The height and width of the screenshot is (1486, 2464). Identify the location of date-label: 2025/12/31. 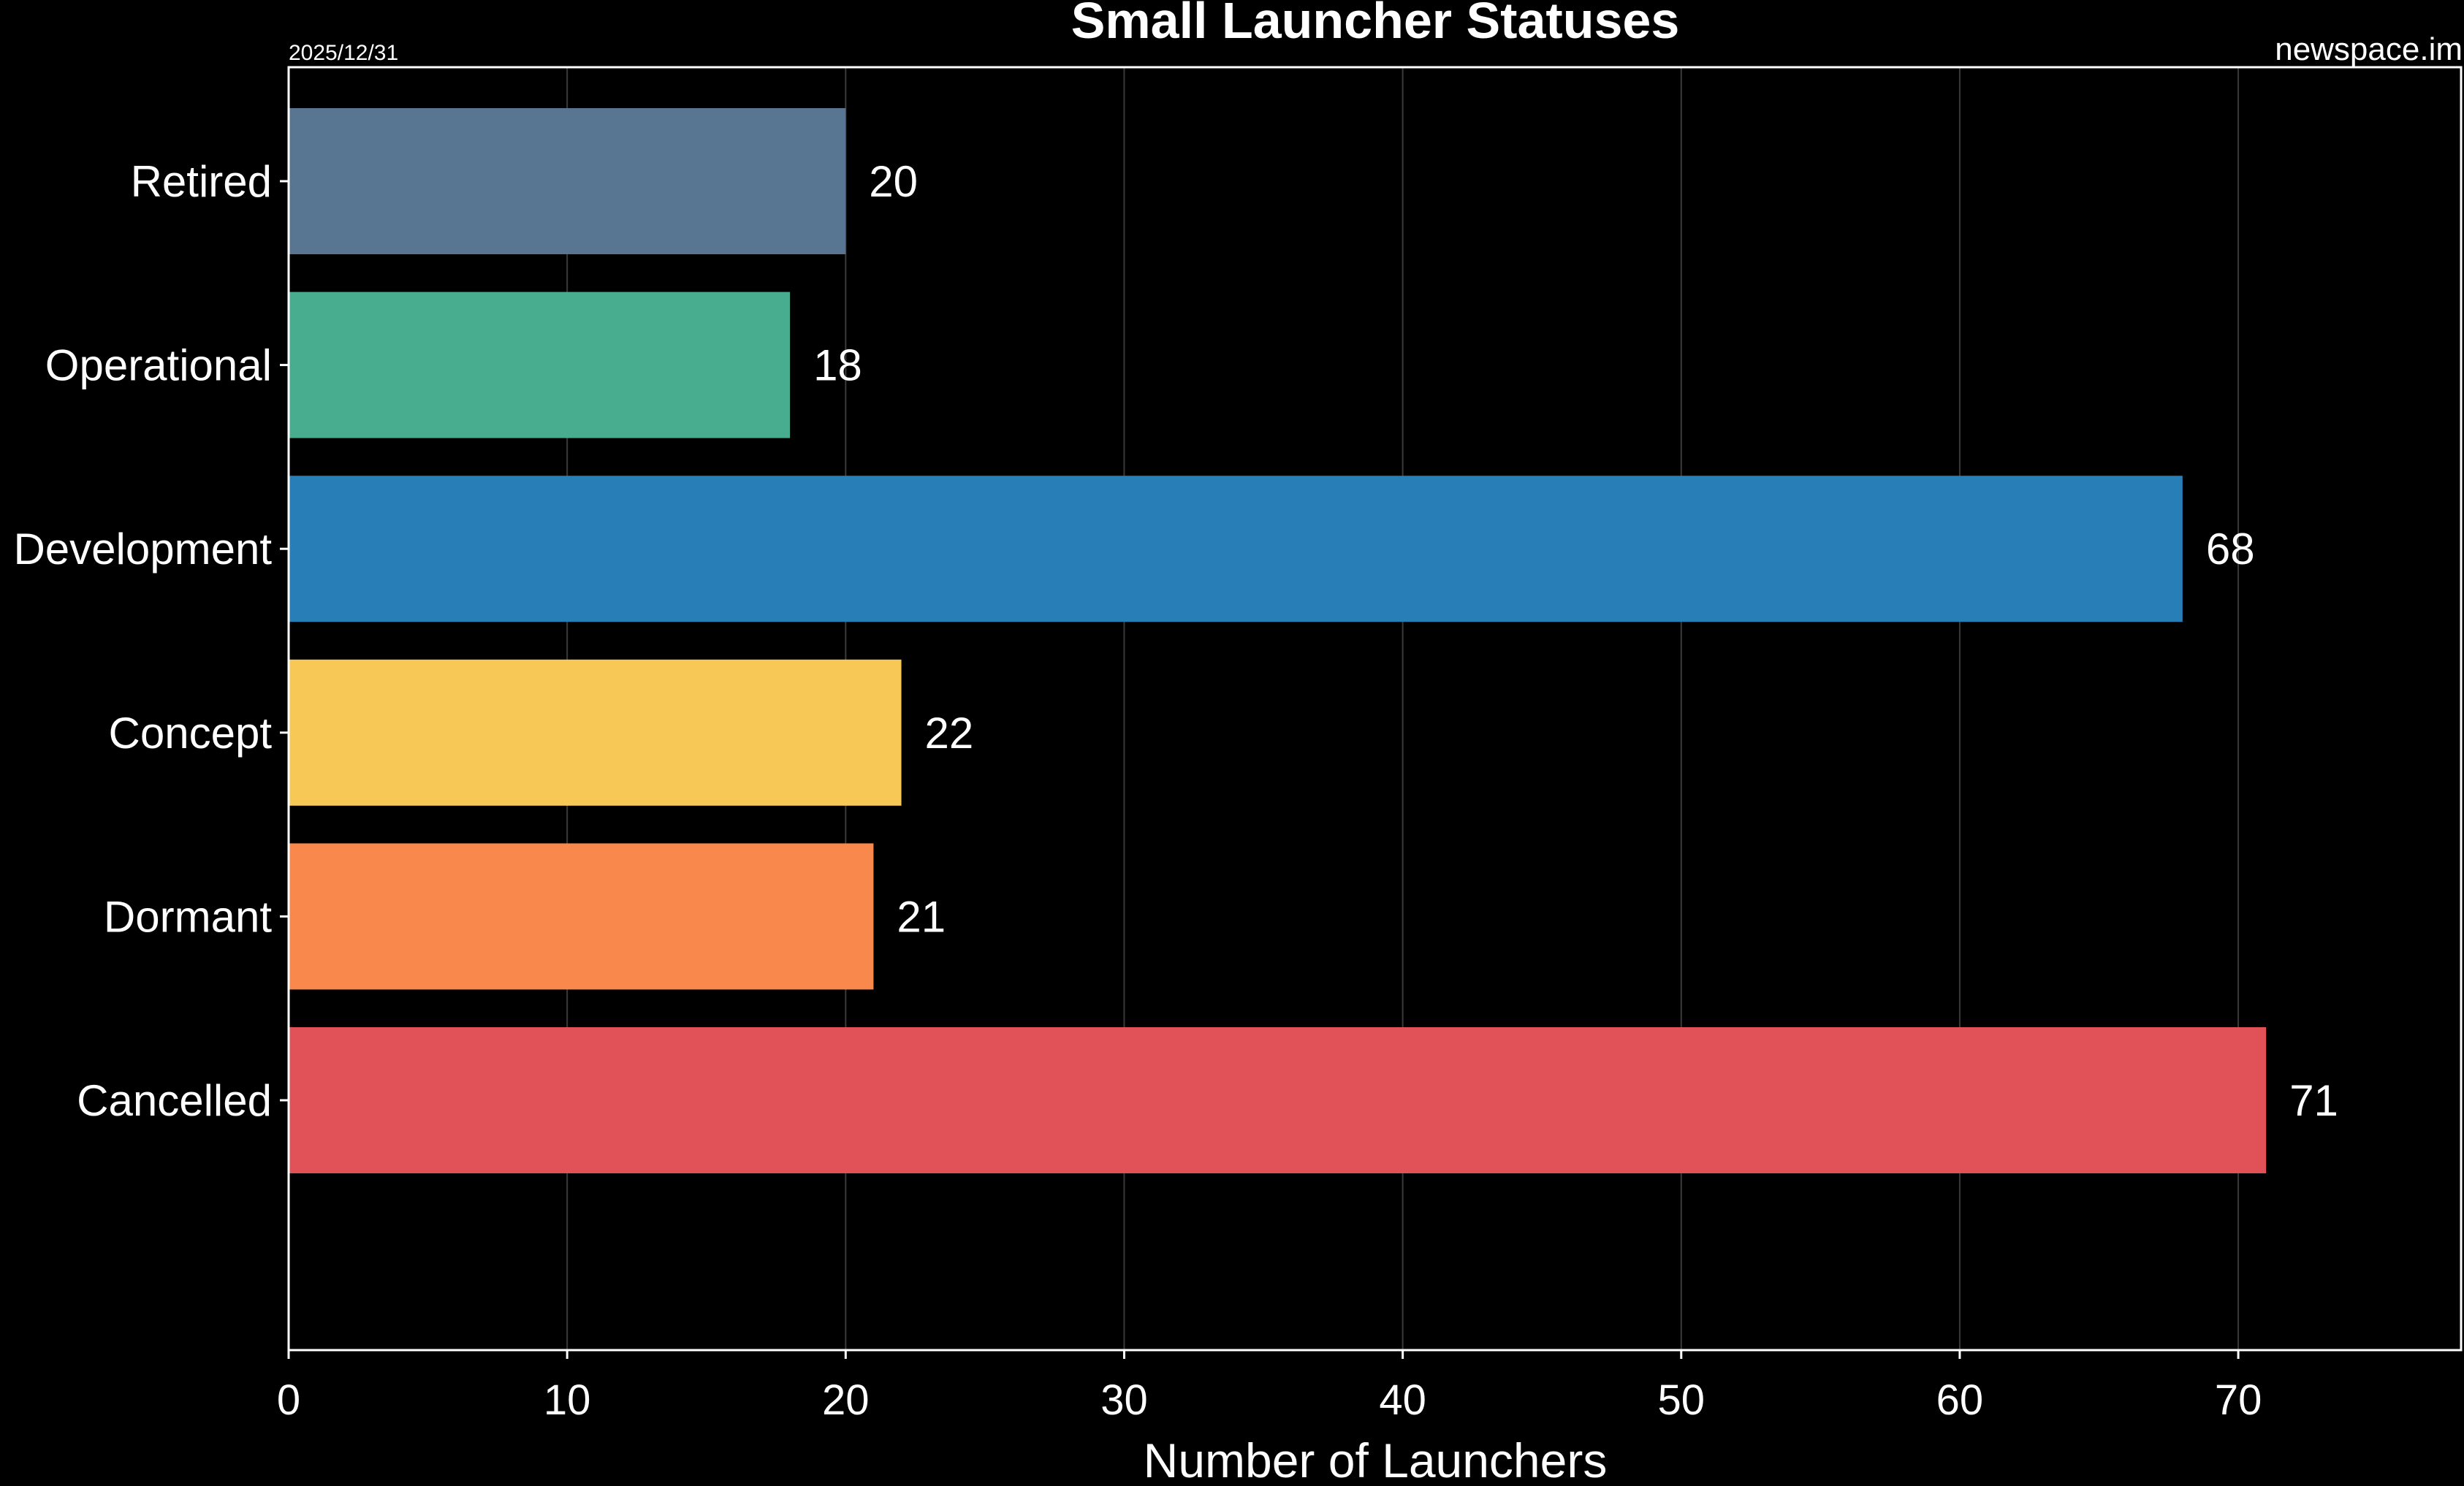
(343, 53).